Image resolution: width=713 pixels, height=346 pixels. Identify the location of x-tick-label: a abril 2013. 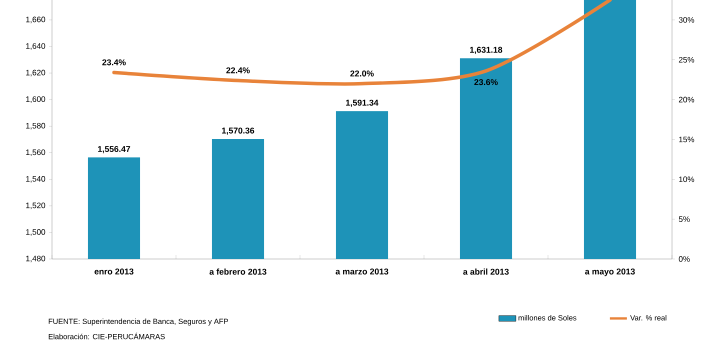
(486, 271).